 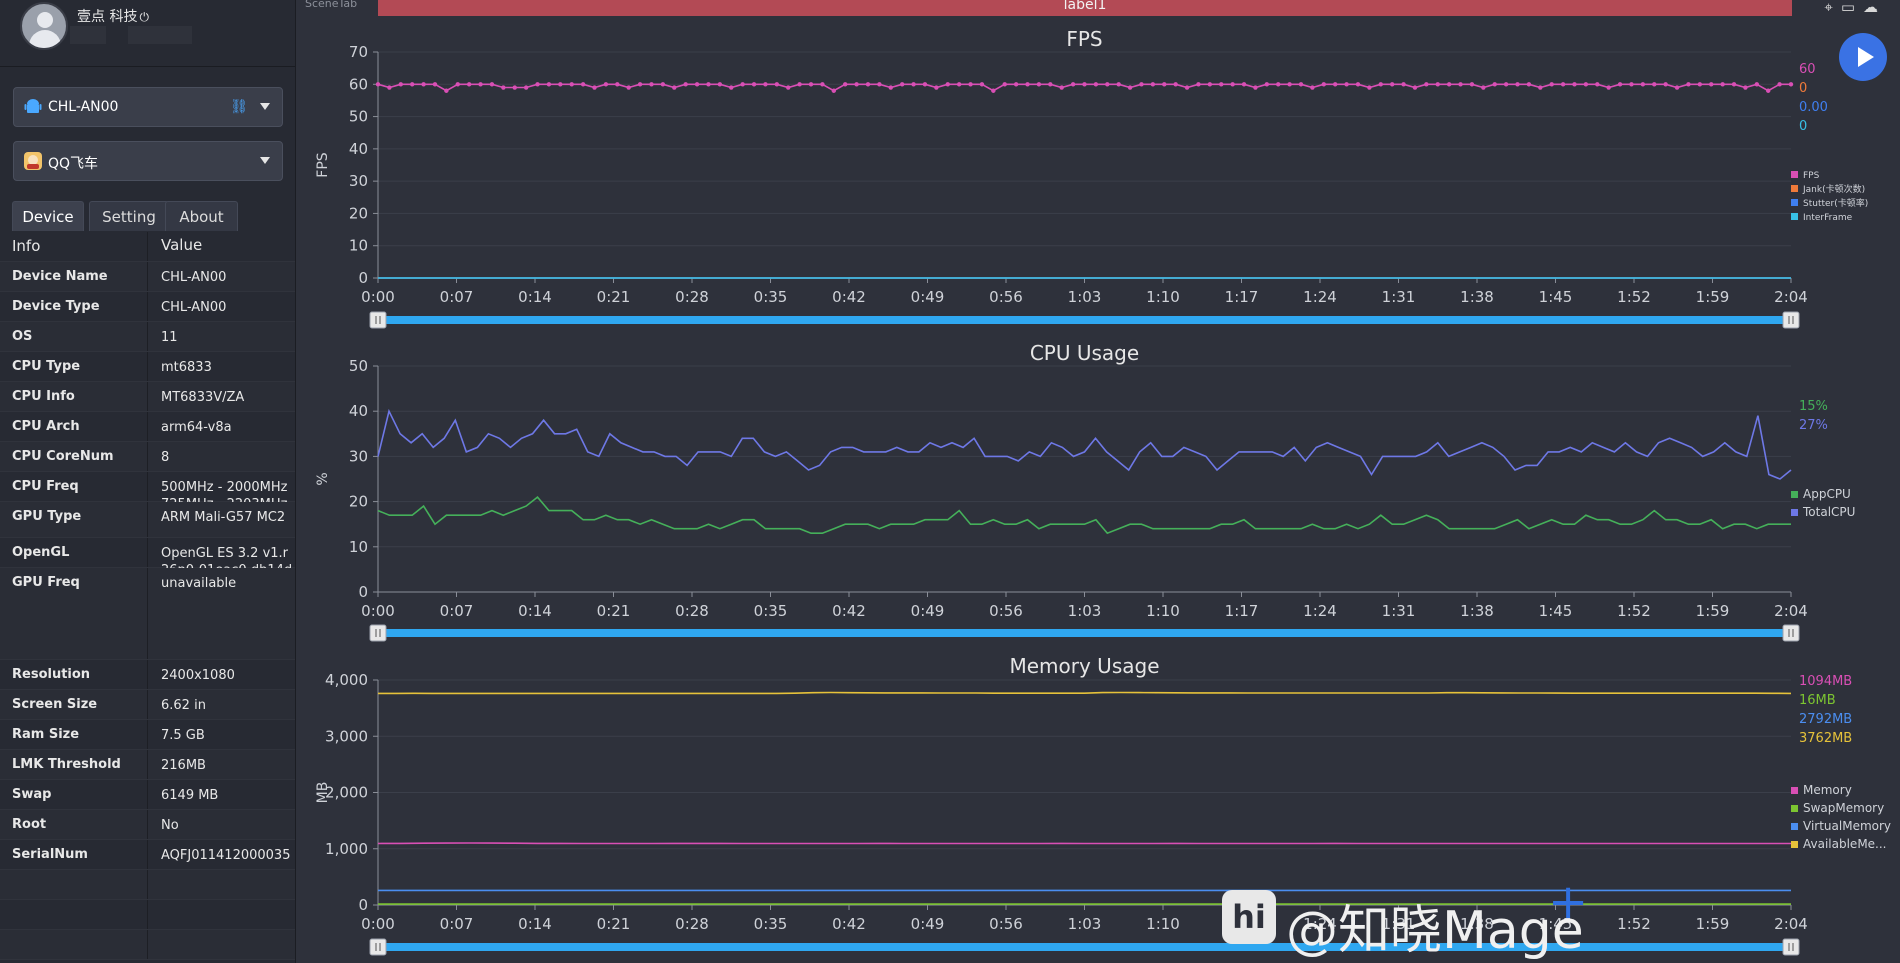 What do you see at coordinates (239, 107) in the screenshot?
I see `link-icon: ⛓` at bounding box center [239, 107].